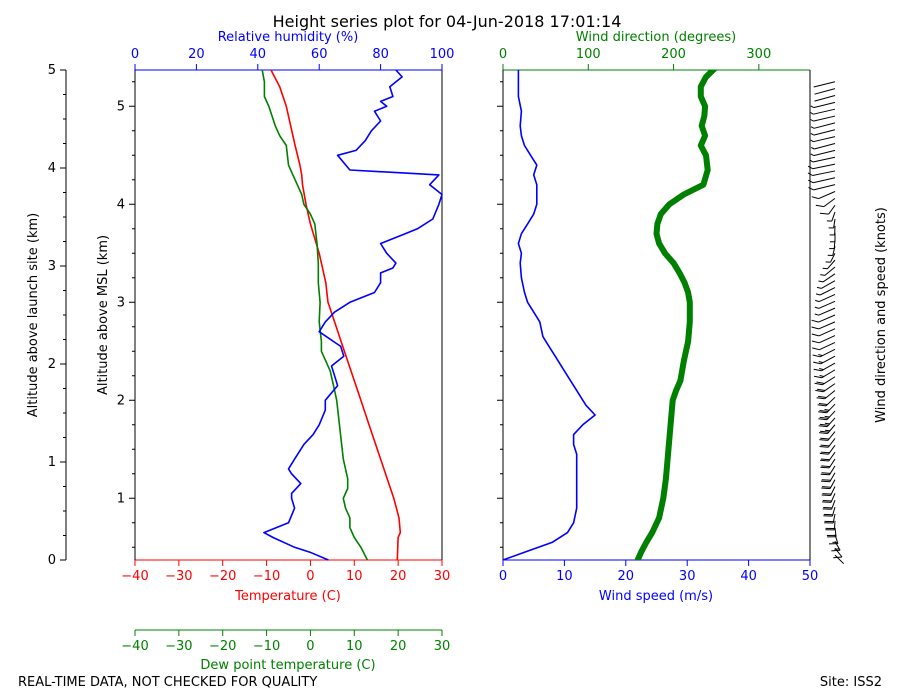 This screenshot has height=700, width=900. I want to click on msl-tick-label: 4, so click(121, 204).